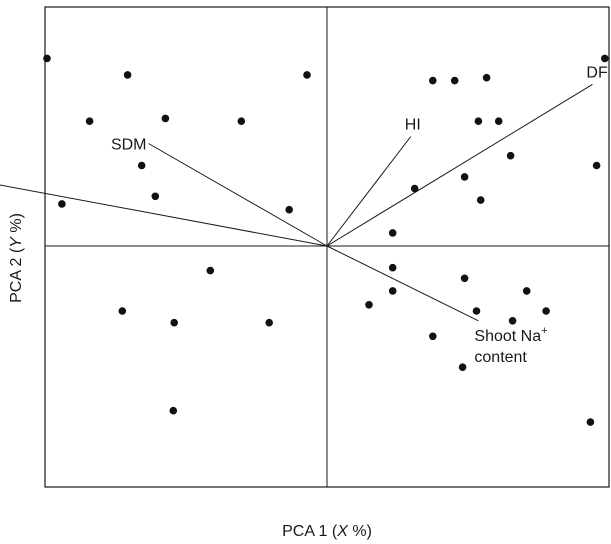  Describe the element at coordinates (327, 531) in the screenshot. I see `x-axis-title: PCA 1 (X %)` at that location.